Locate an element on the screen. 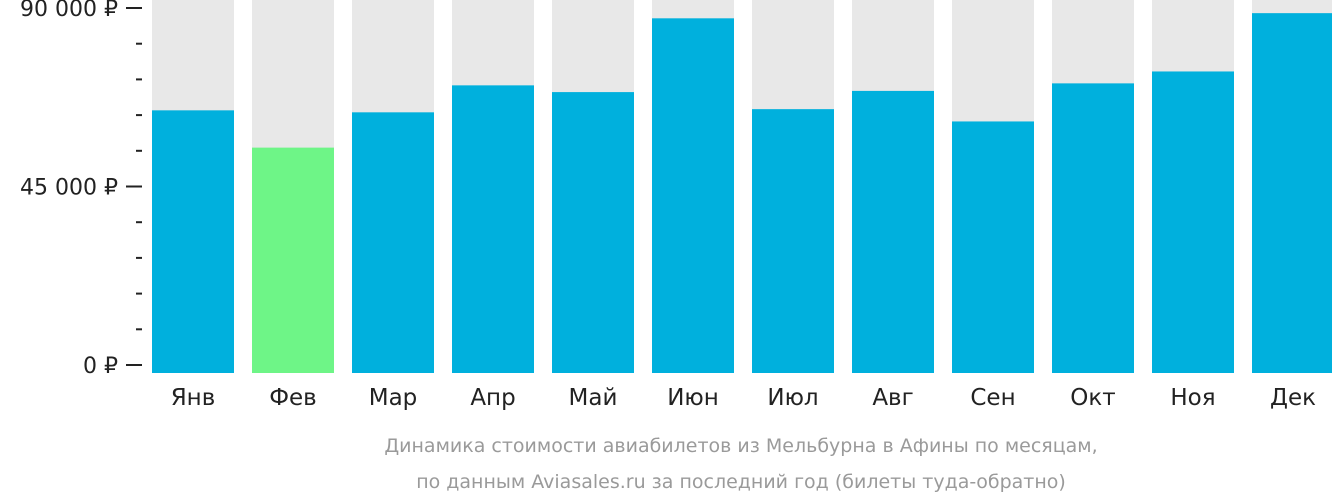 This screenshot has height=502, width=1332. x-tick-label: Апр is located at coordinates (492, 398).